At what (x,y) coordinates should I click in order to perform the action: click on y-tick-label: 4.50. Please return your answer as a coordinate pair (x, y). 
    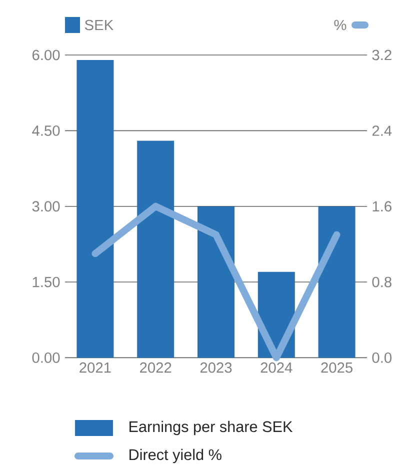
    Looking at the image, I should click on (46, 131).